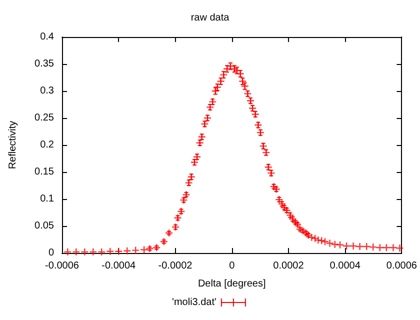 Image resolution: width=420 pixels, height=320 pixels. Describe the element at coordinates (210, 18) in the screenshot. I see `chart-title: raw data` at that location.